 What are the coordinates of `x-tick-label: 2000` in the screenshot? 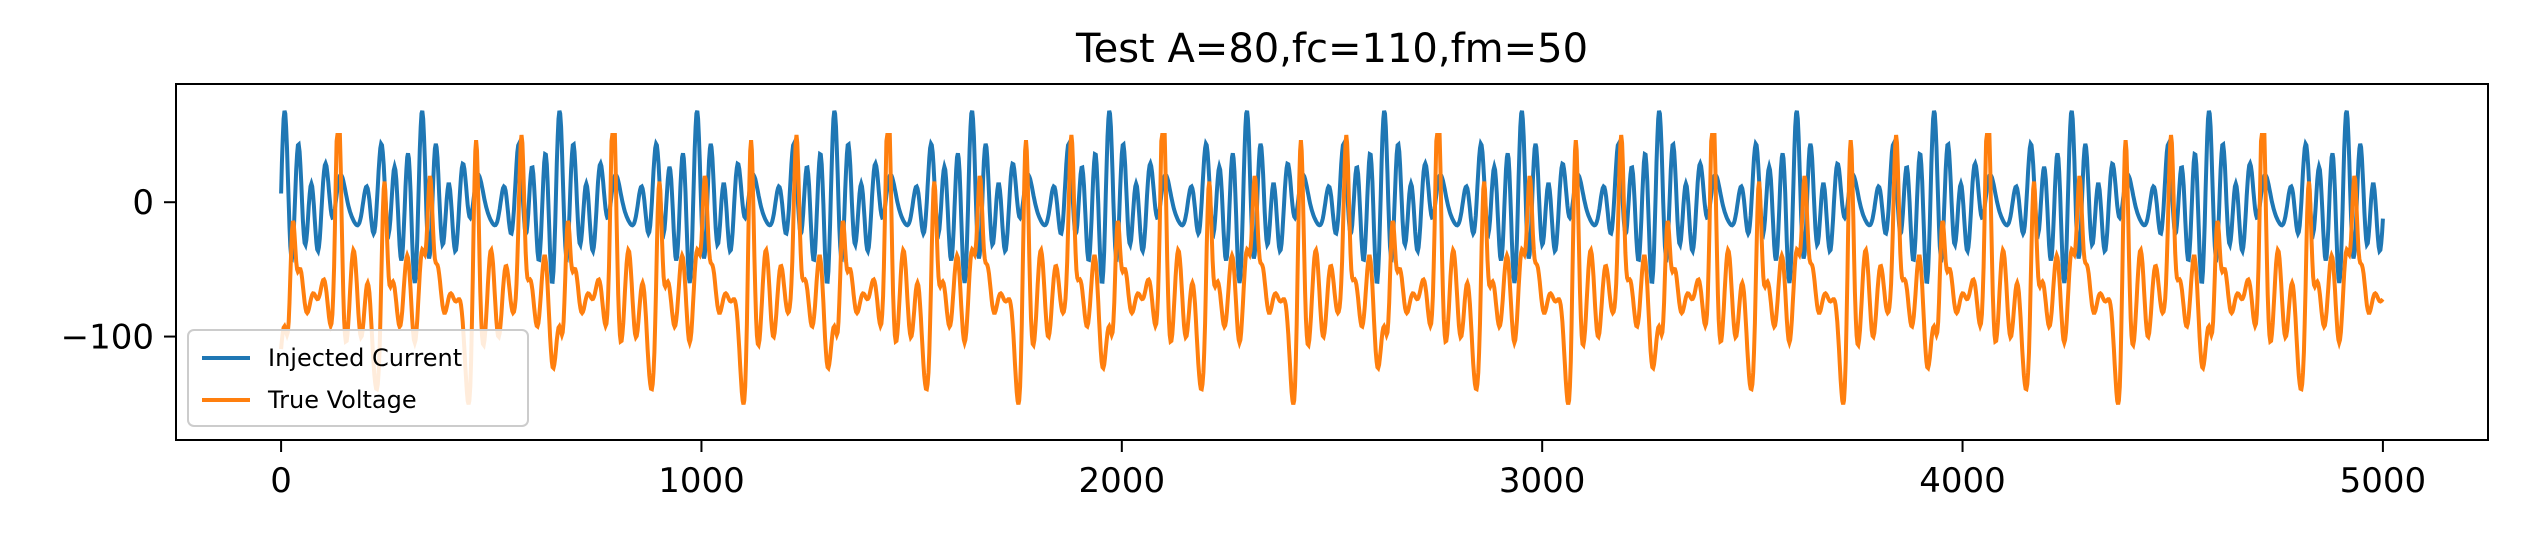 It's located at (1122, 481).